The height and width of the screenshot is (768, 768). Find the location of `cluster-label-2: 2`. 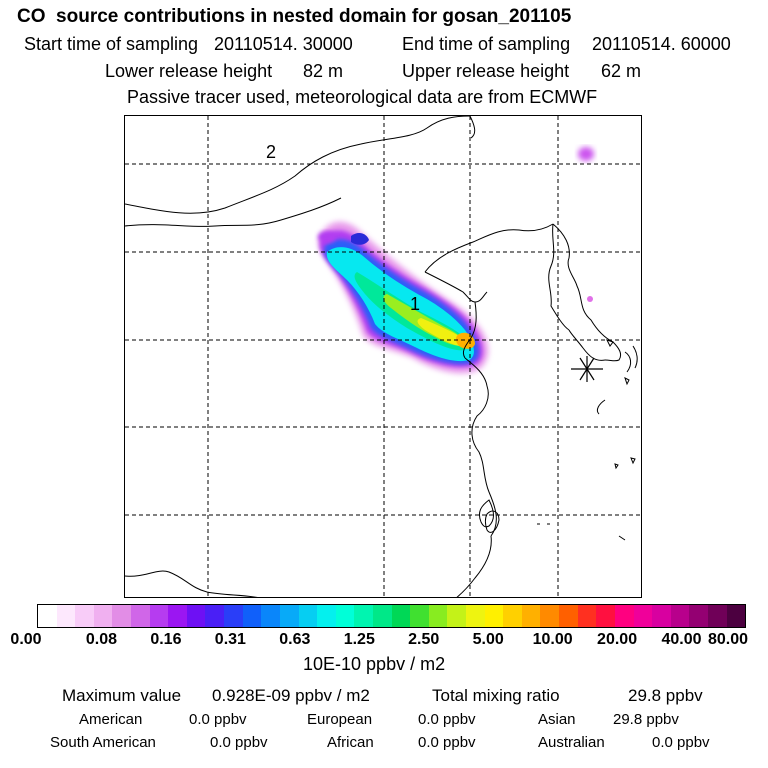

cluster-label-2: 2 is located at coordinates (271, 152).